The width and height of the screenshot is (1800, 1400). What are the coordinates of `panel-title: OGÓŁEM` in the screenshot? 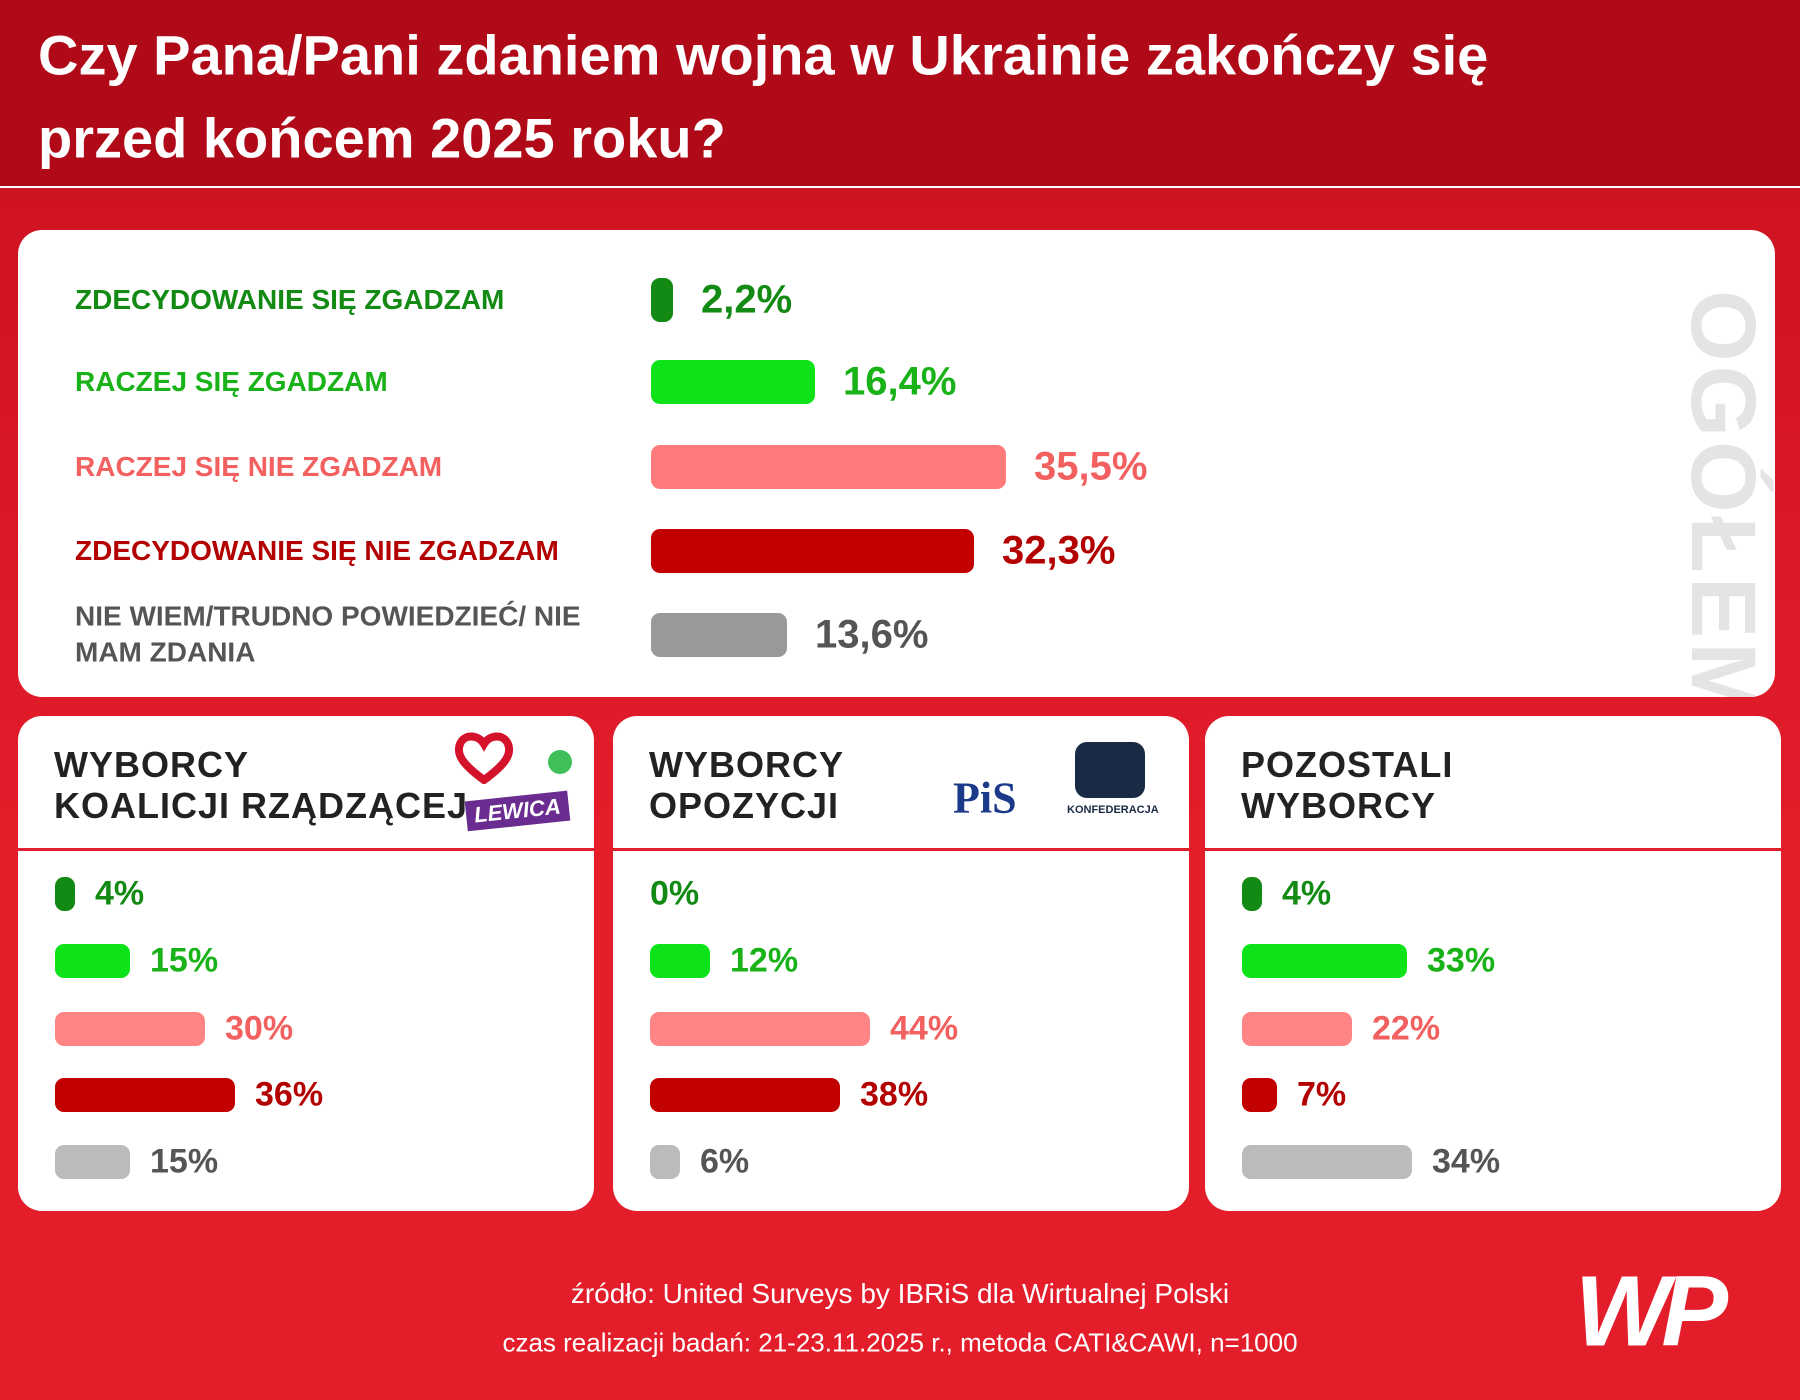 It's located at (1723, 493).